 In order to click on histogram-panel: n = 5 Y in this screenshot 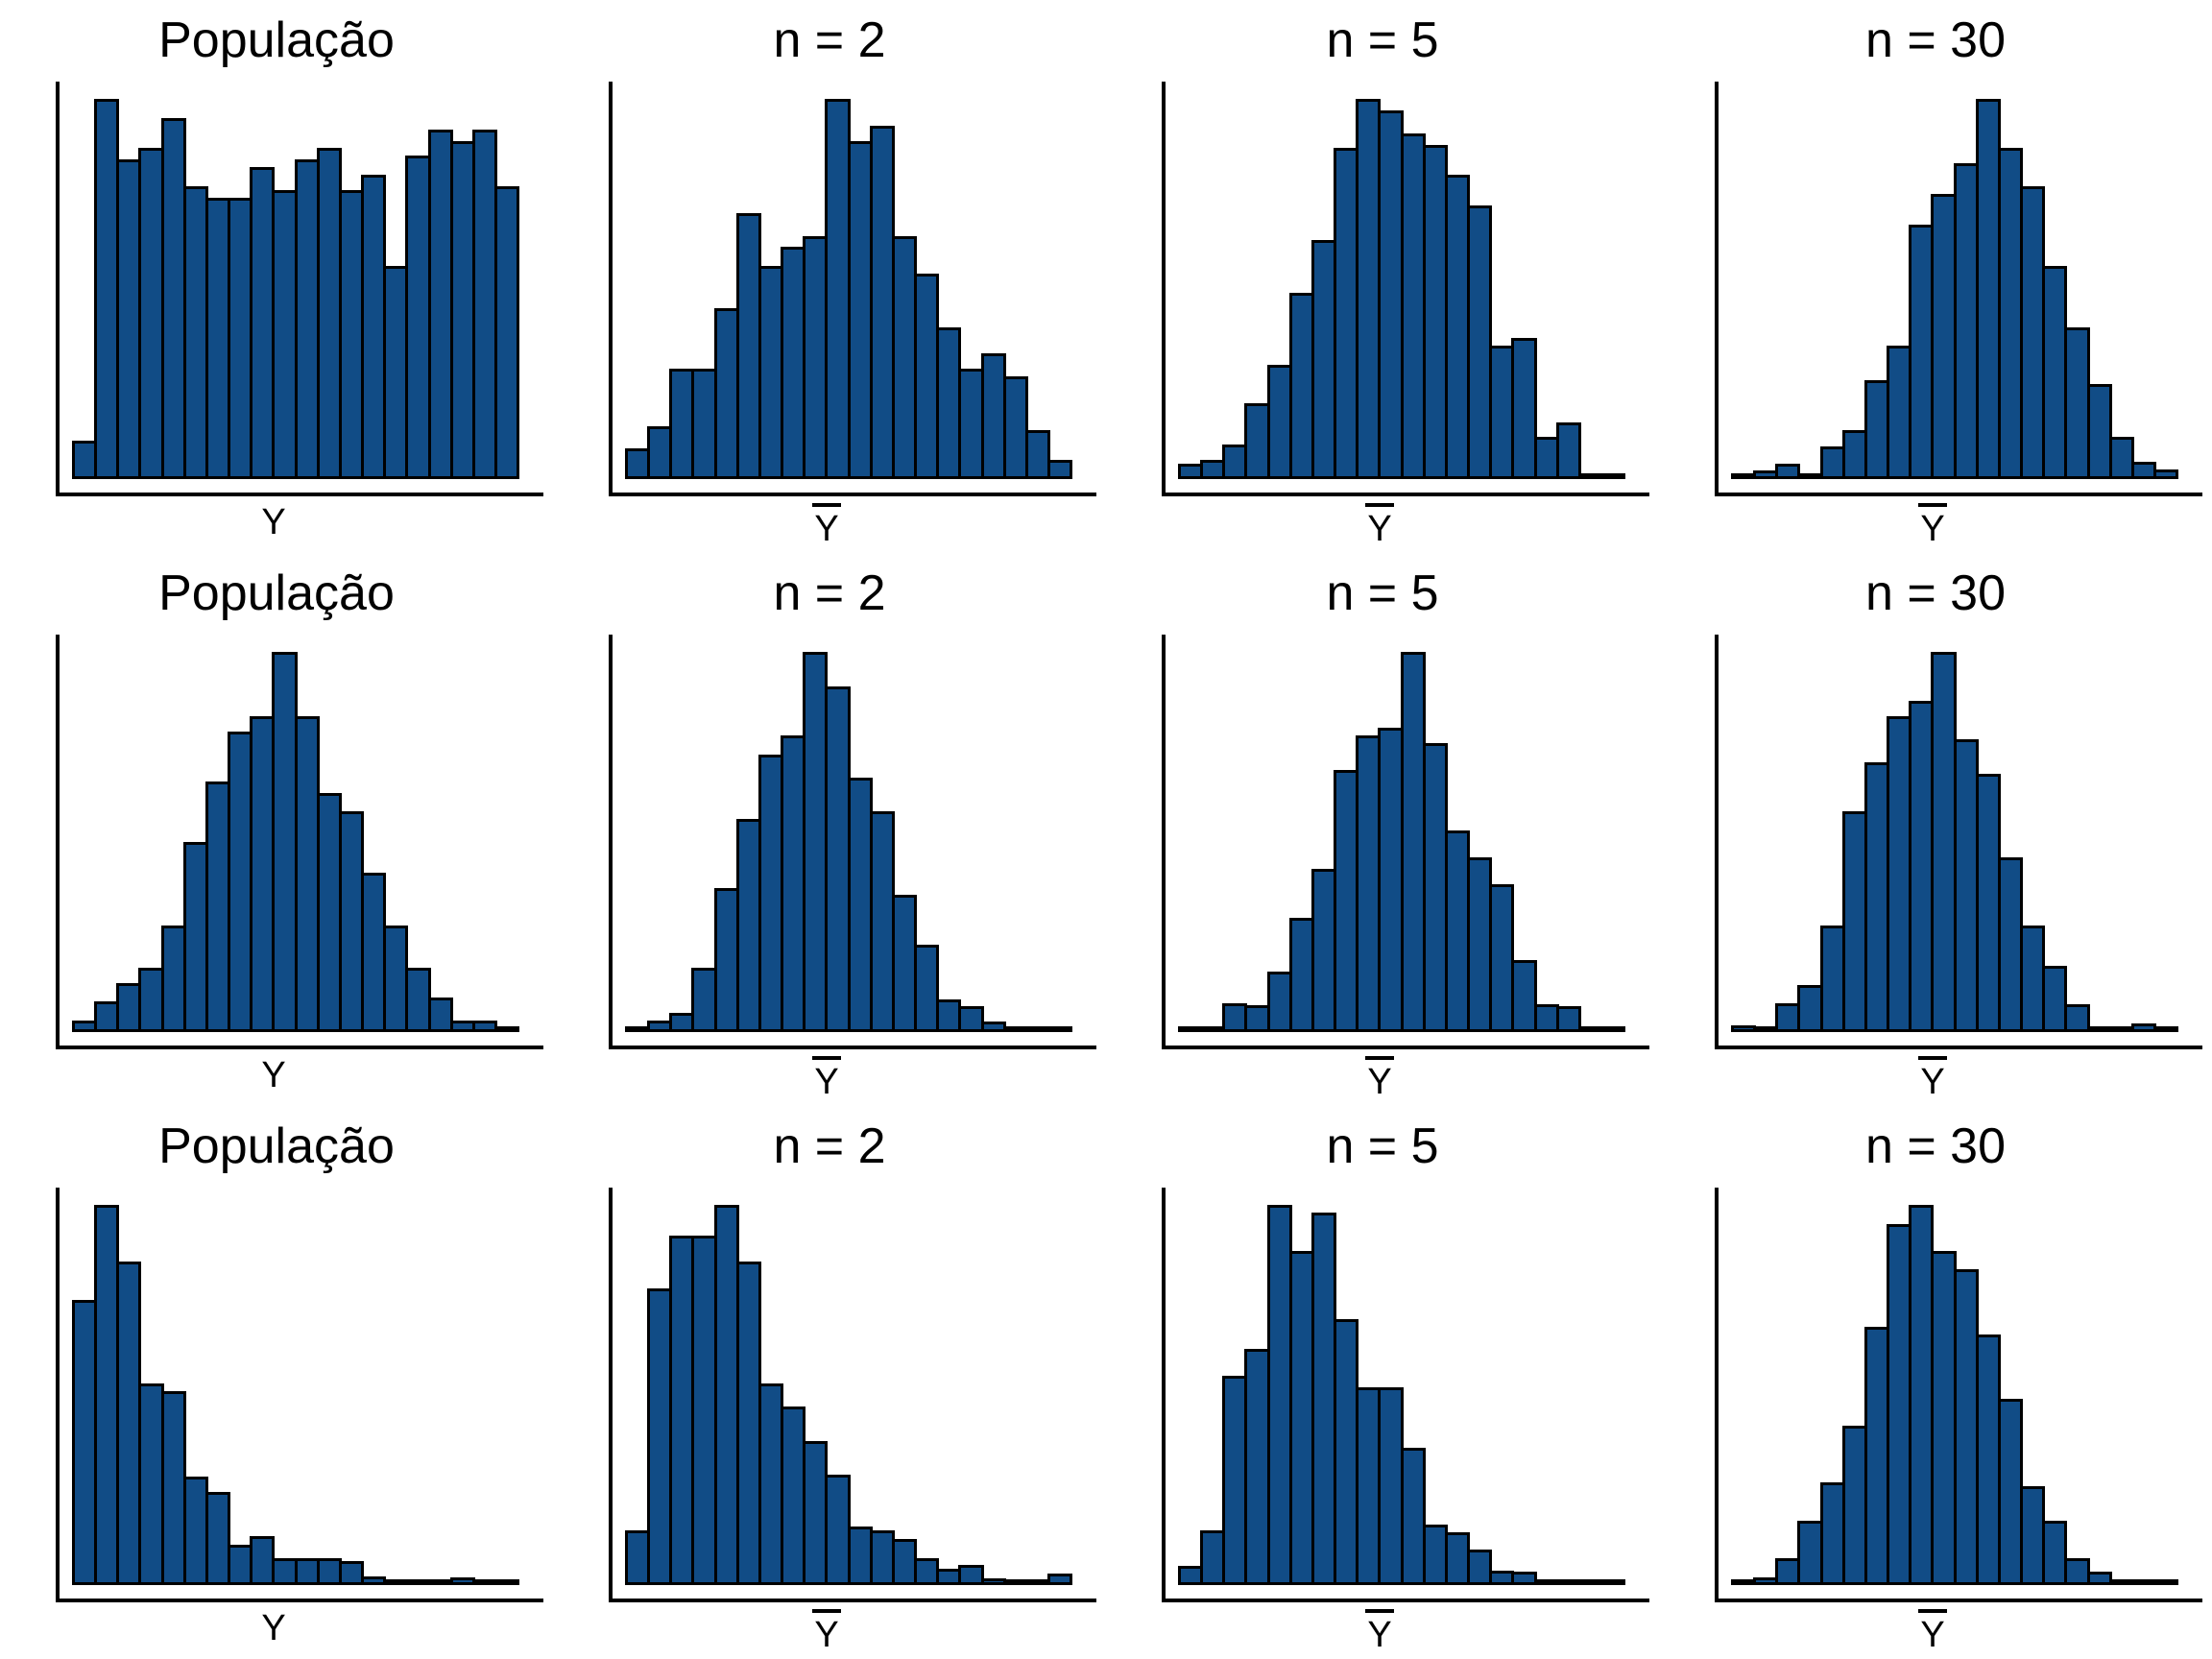, I will do `click(1382, 276)`.